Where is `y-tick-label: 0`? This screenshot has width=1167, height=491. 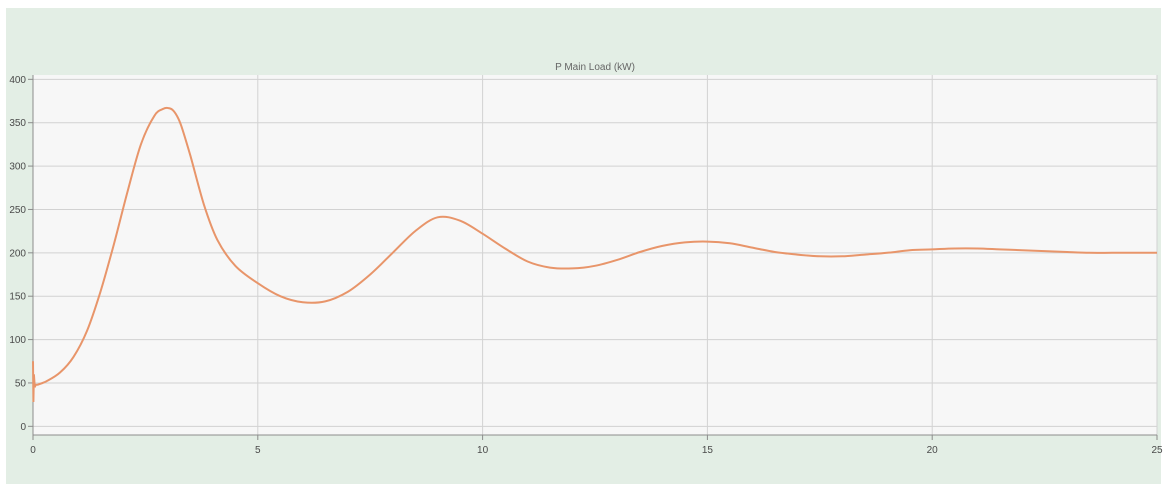 y-tick-label: 0 is located at coordinates (23, 427).